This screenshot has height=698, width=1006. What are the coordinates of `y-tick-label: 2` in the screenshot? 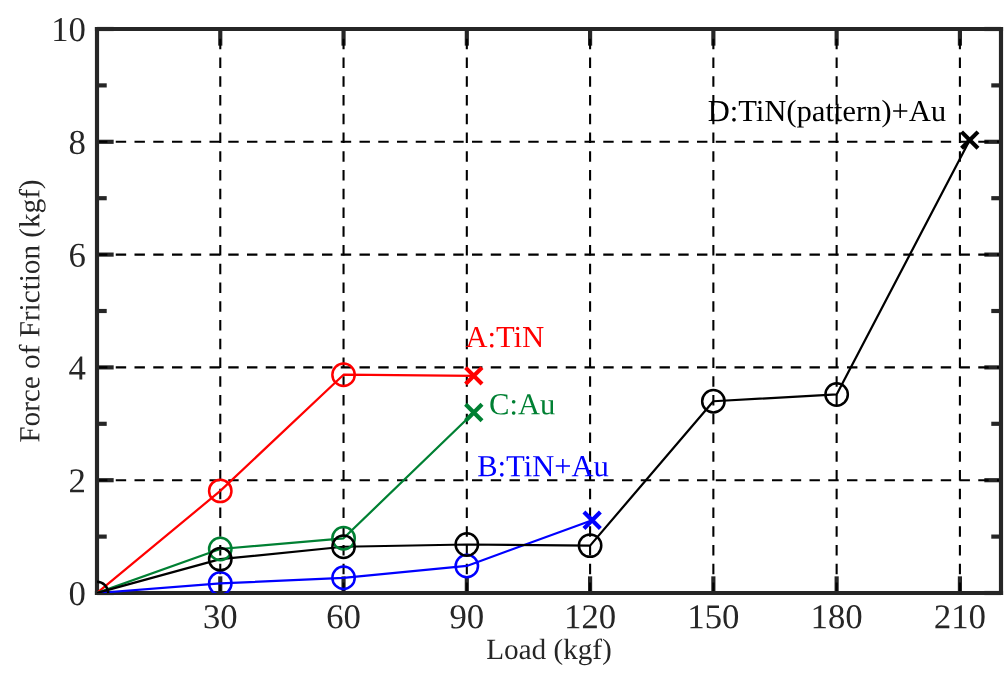 It's located at (77, 481).